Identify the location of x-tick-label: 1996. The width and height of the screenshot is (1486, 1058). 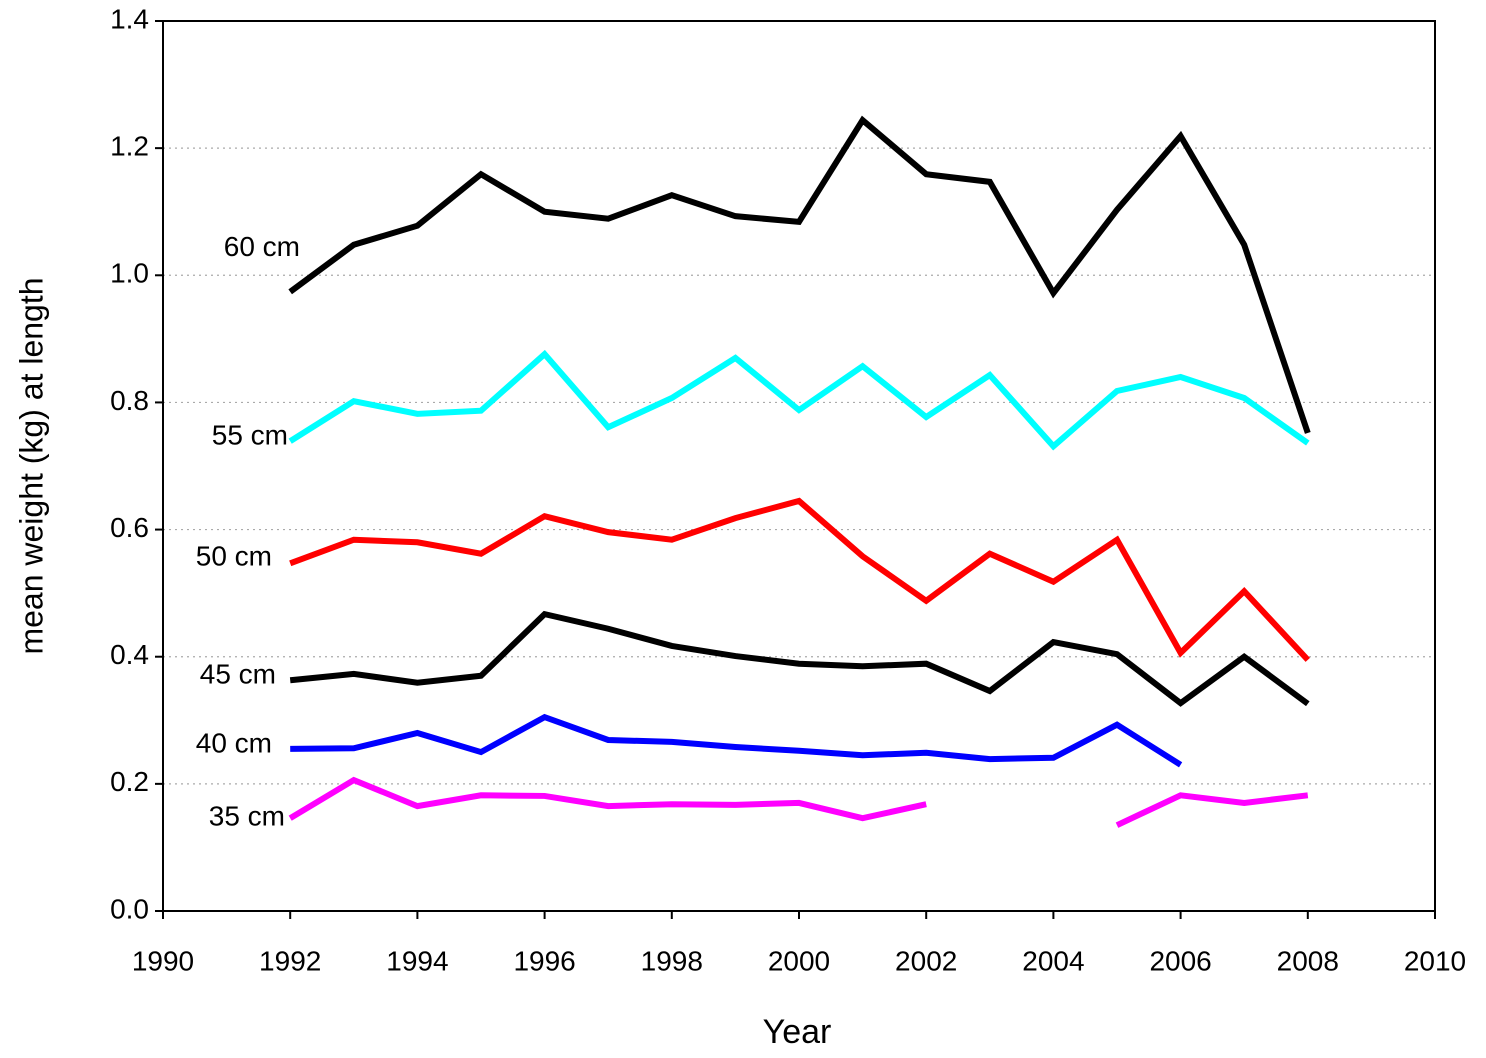
(544, 960).